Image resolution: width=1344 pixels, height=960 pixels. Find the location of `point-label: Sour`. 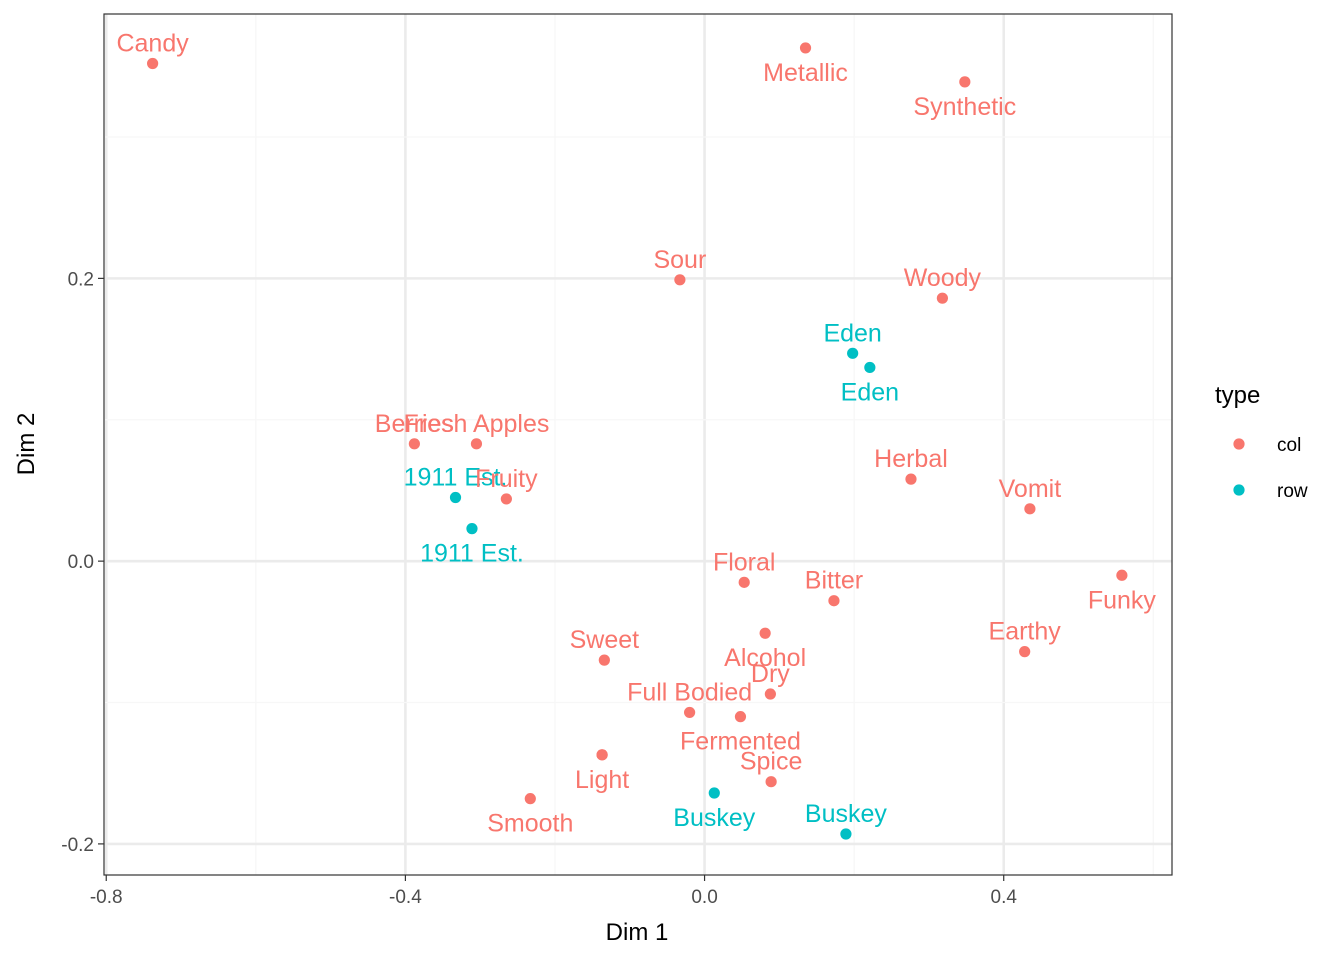

point-label: Sour is located at coordinates (679, 260).